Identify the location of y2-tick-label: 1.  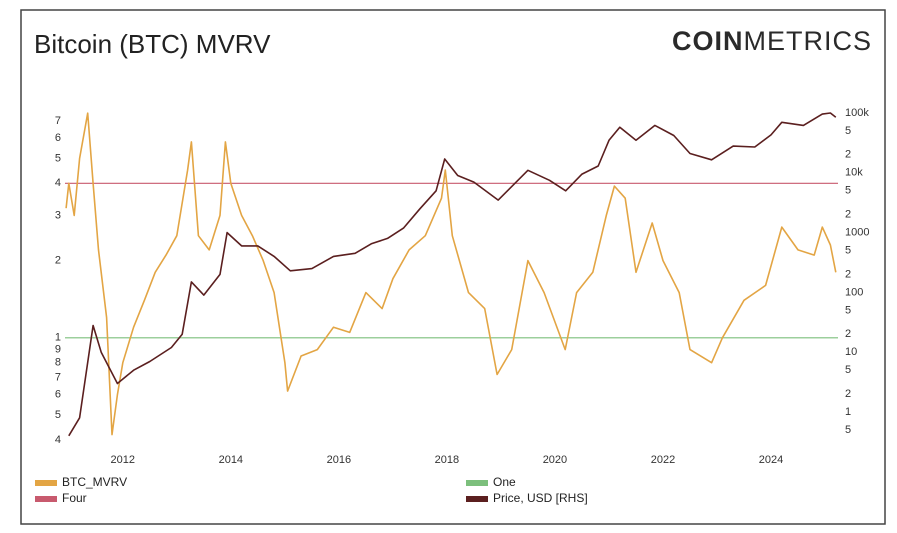
(848, 412).